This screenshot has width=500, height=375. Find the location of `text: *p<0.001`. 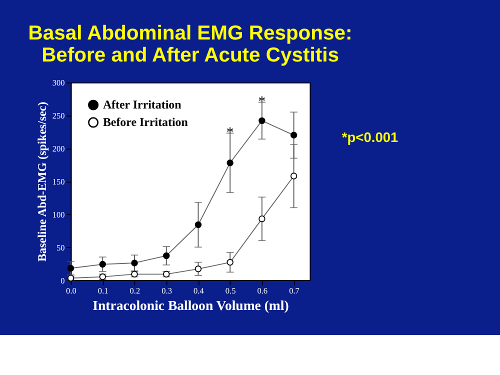

text: *p<0.001 is located at coordinates (370, 138).